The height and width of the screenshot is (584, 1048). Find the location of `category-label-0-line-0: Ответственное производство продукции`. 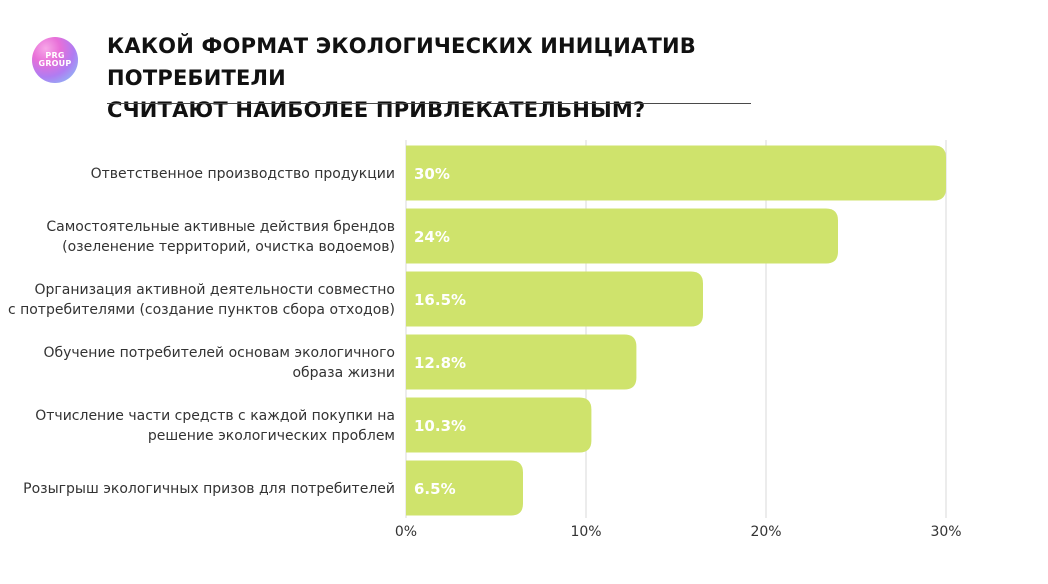

category-label-0-line-0: Ответственное производство продукции is located at coordinates (243, 174).